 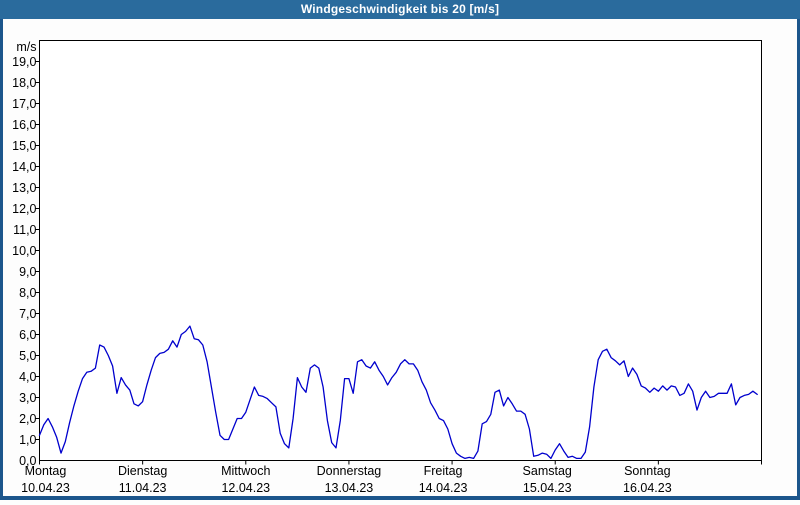 I want to click on y-axis-label: 15,0, so click(x=24, y=146).